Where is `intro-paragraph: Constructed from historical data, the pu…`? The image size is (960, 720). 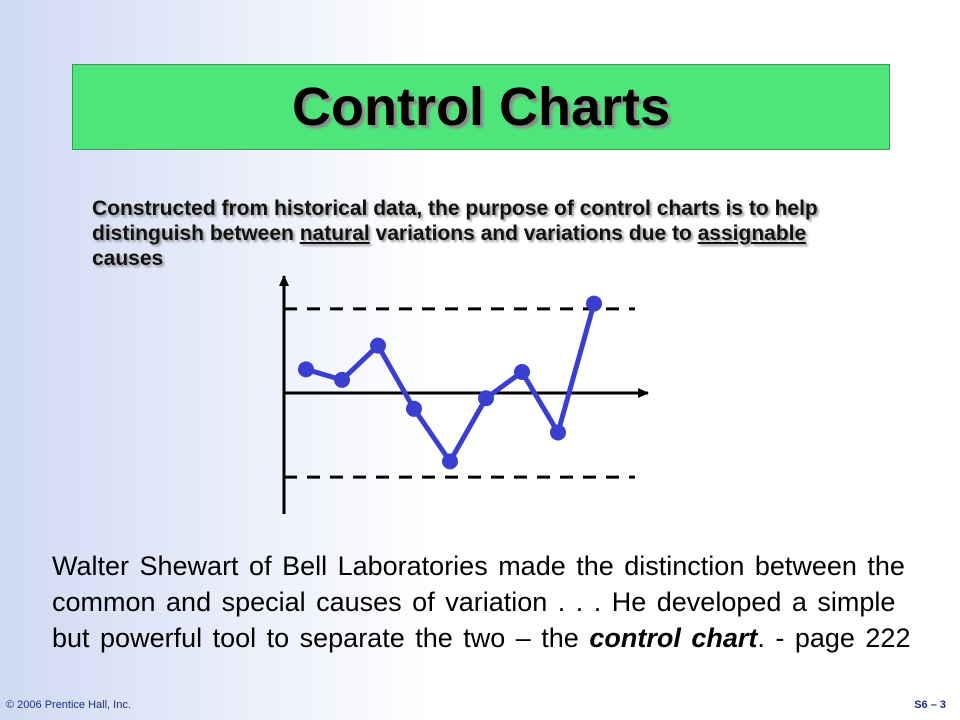
intro-paragraph: Constructed from historical data, the pu… is located at coordinates (482, 233).